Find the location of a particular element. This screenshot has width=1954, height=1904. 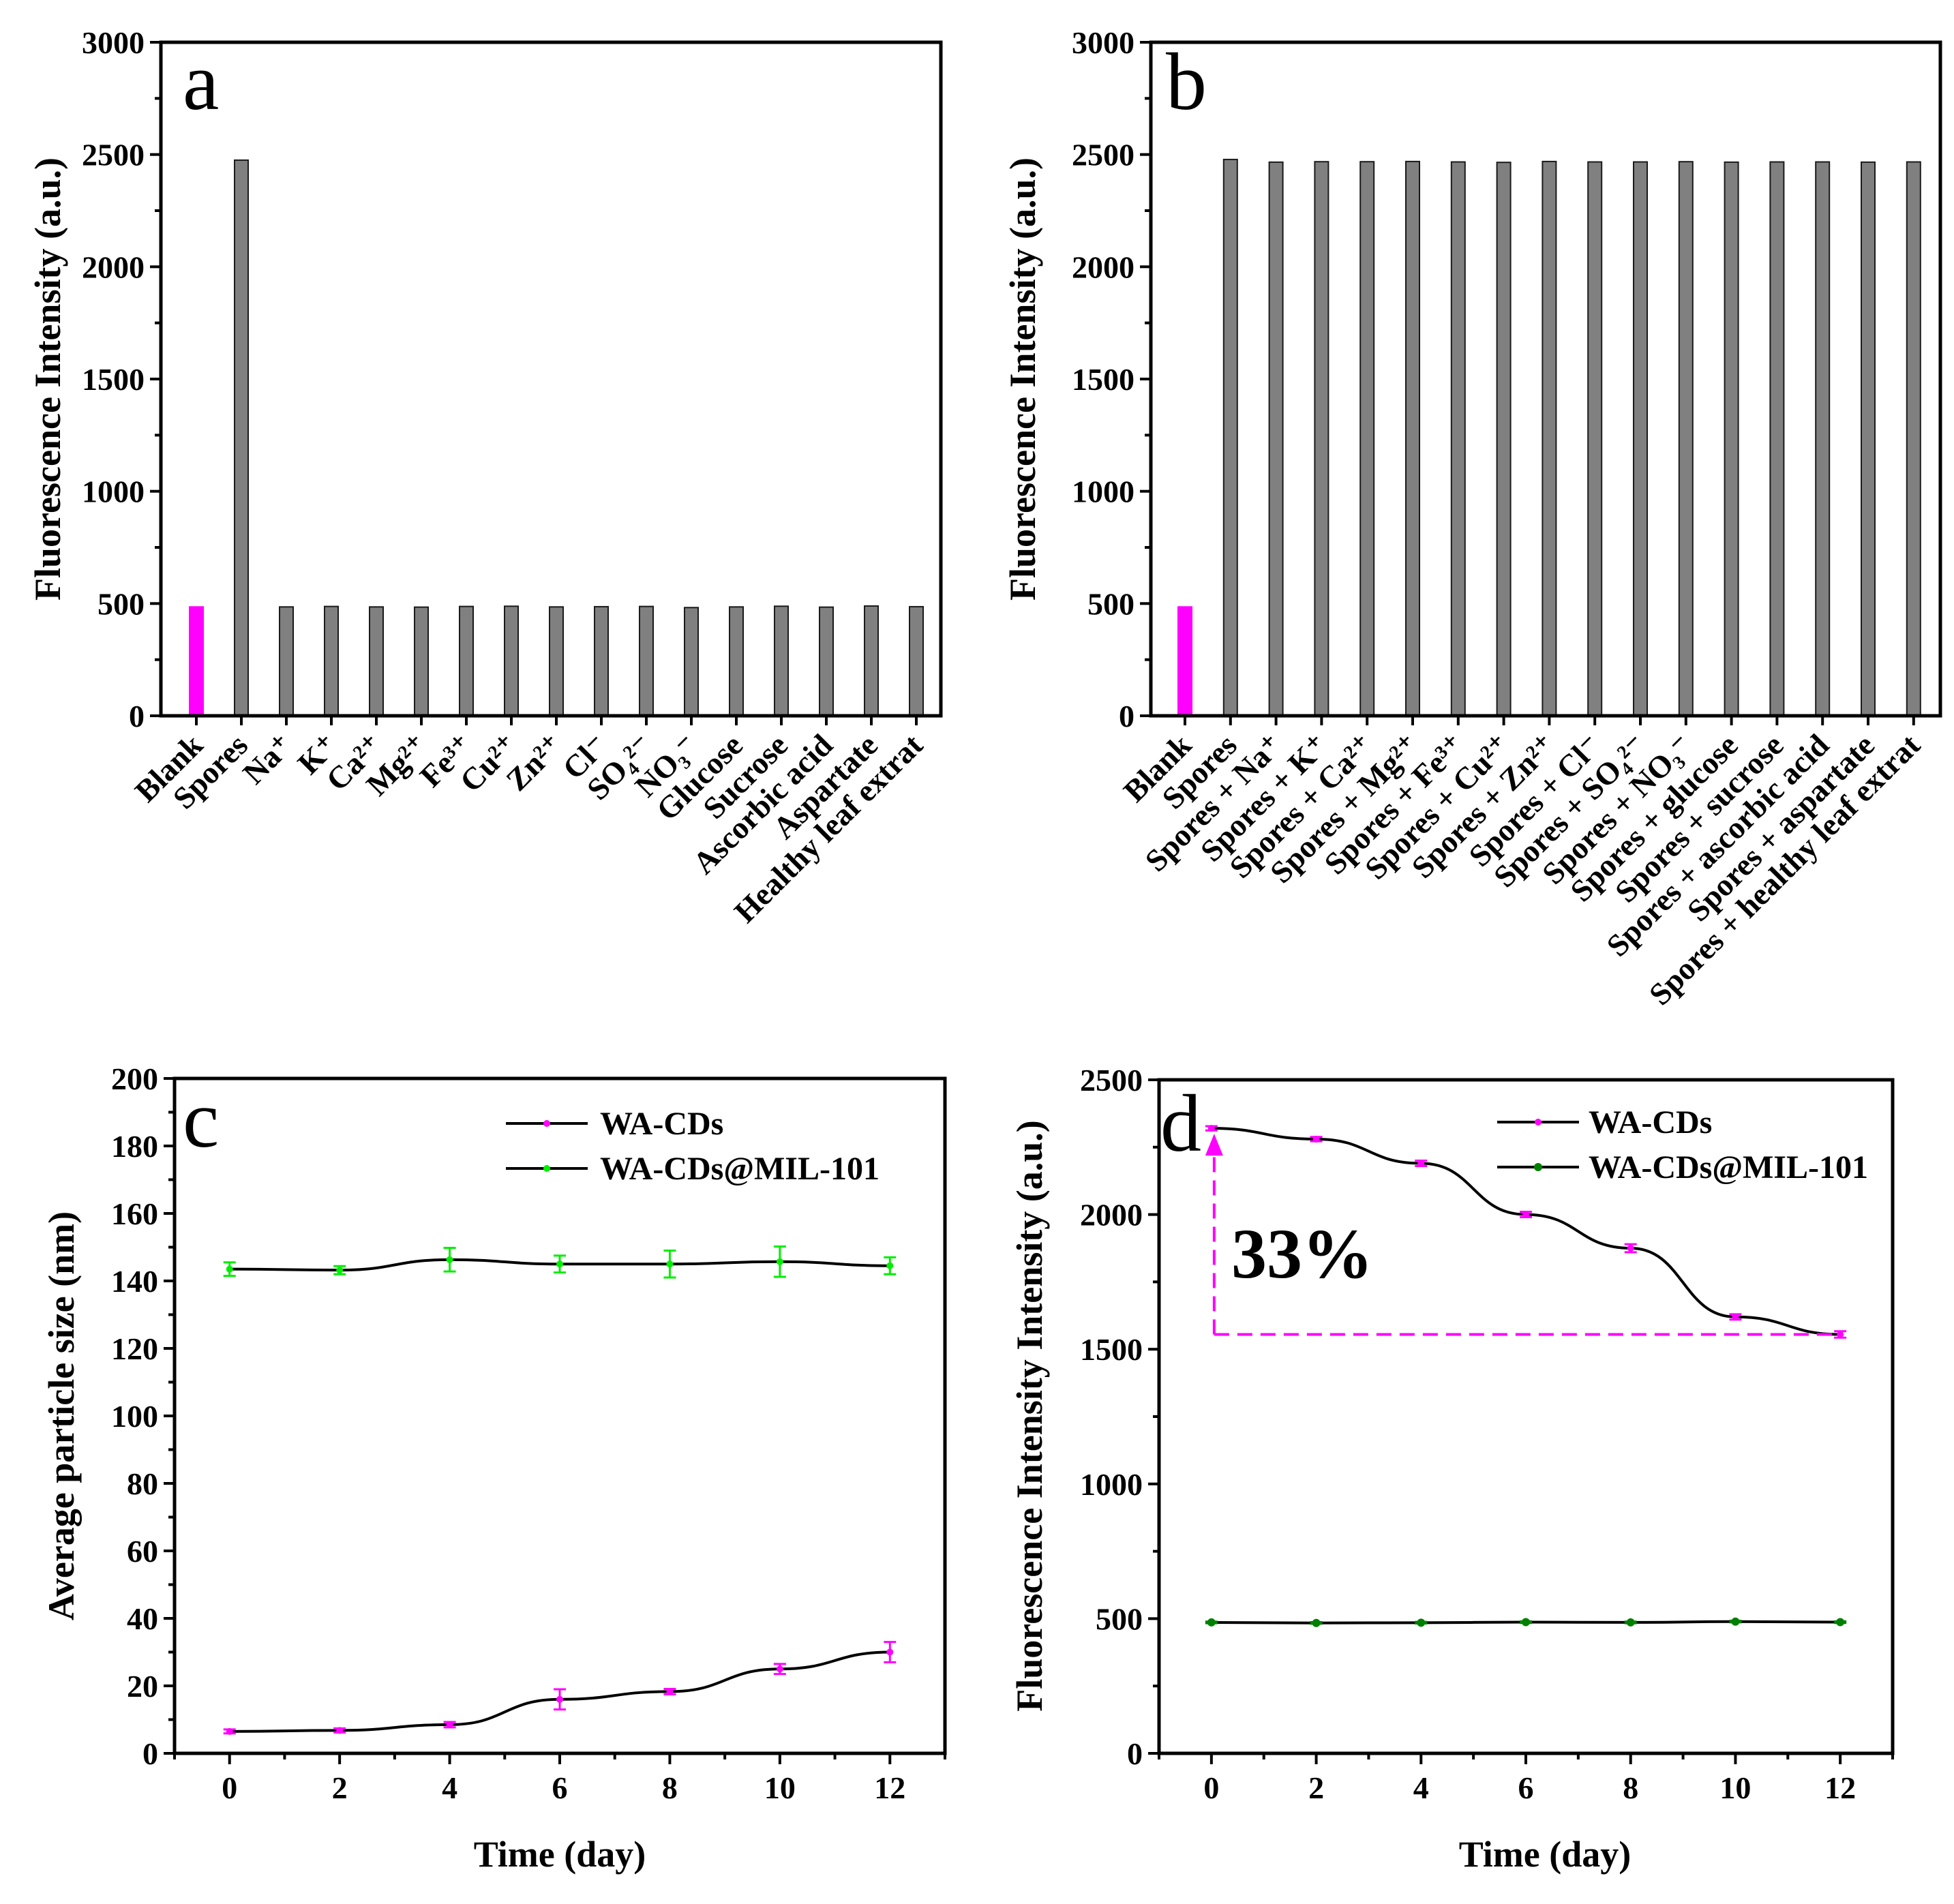

panel-b-bars is located at coordinates (1549, 441).